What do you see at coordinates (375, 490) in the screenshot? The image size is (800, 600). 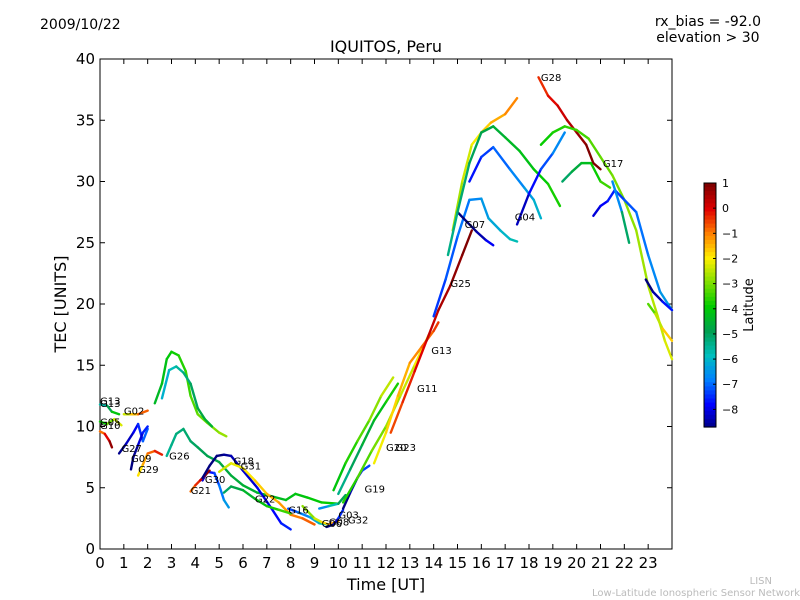 I see `satellite-label: G19` at bounding box center [375, 490].